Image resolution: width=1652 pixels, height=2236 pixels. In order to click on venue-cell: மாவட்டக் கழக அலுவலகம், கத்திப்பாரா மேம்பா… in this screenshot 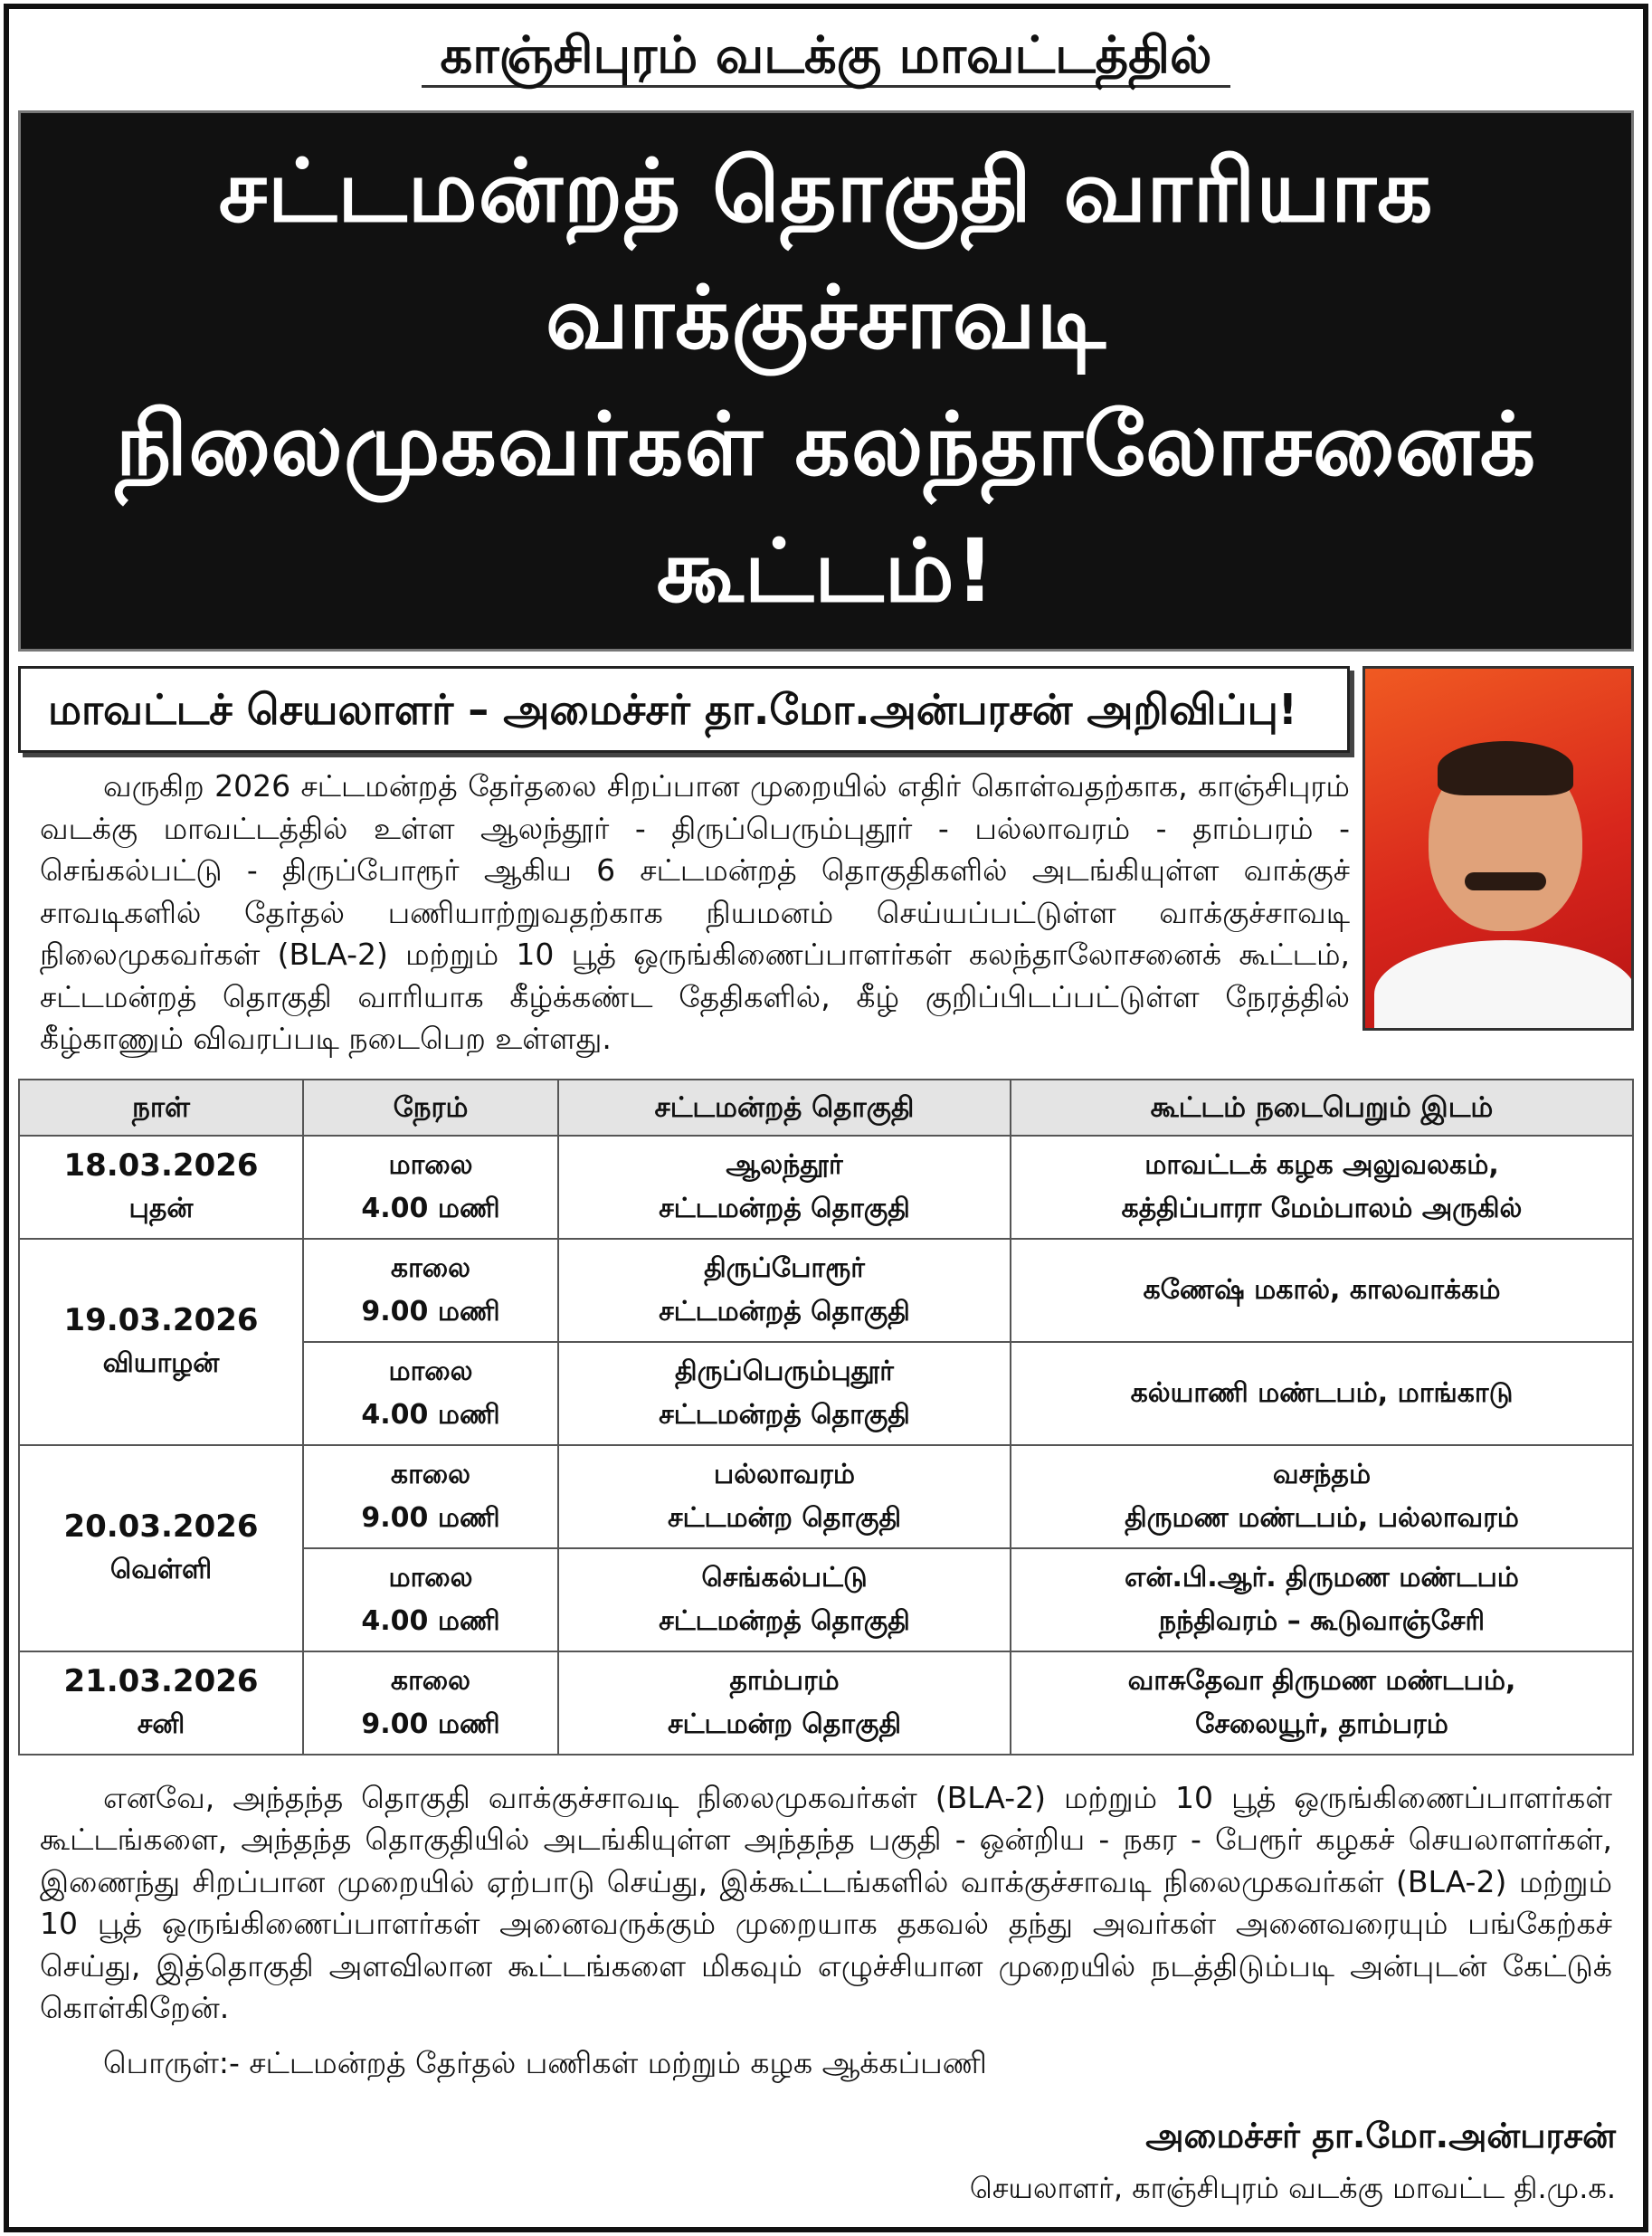, I will do `click(1322, 1187)`.